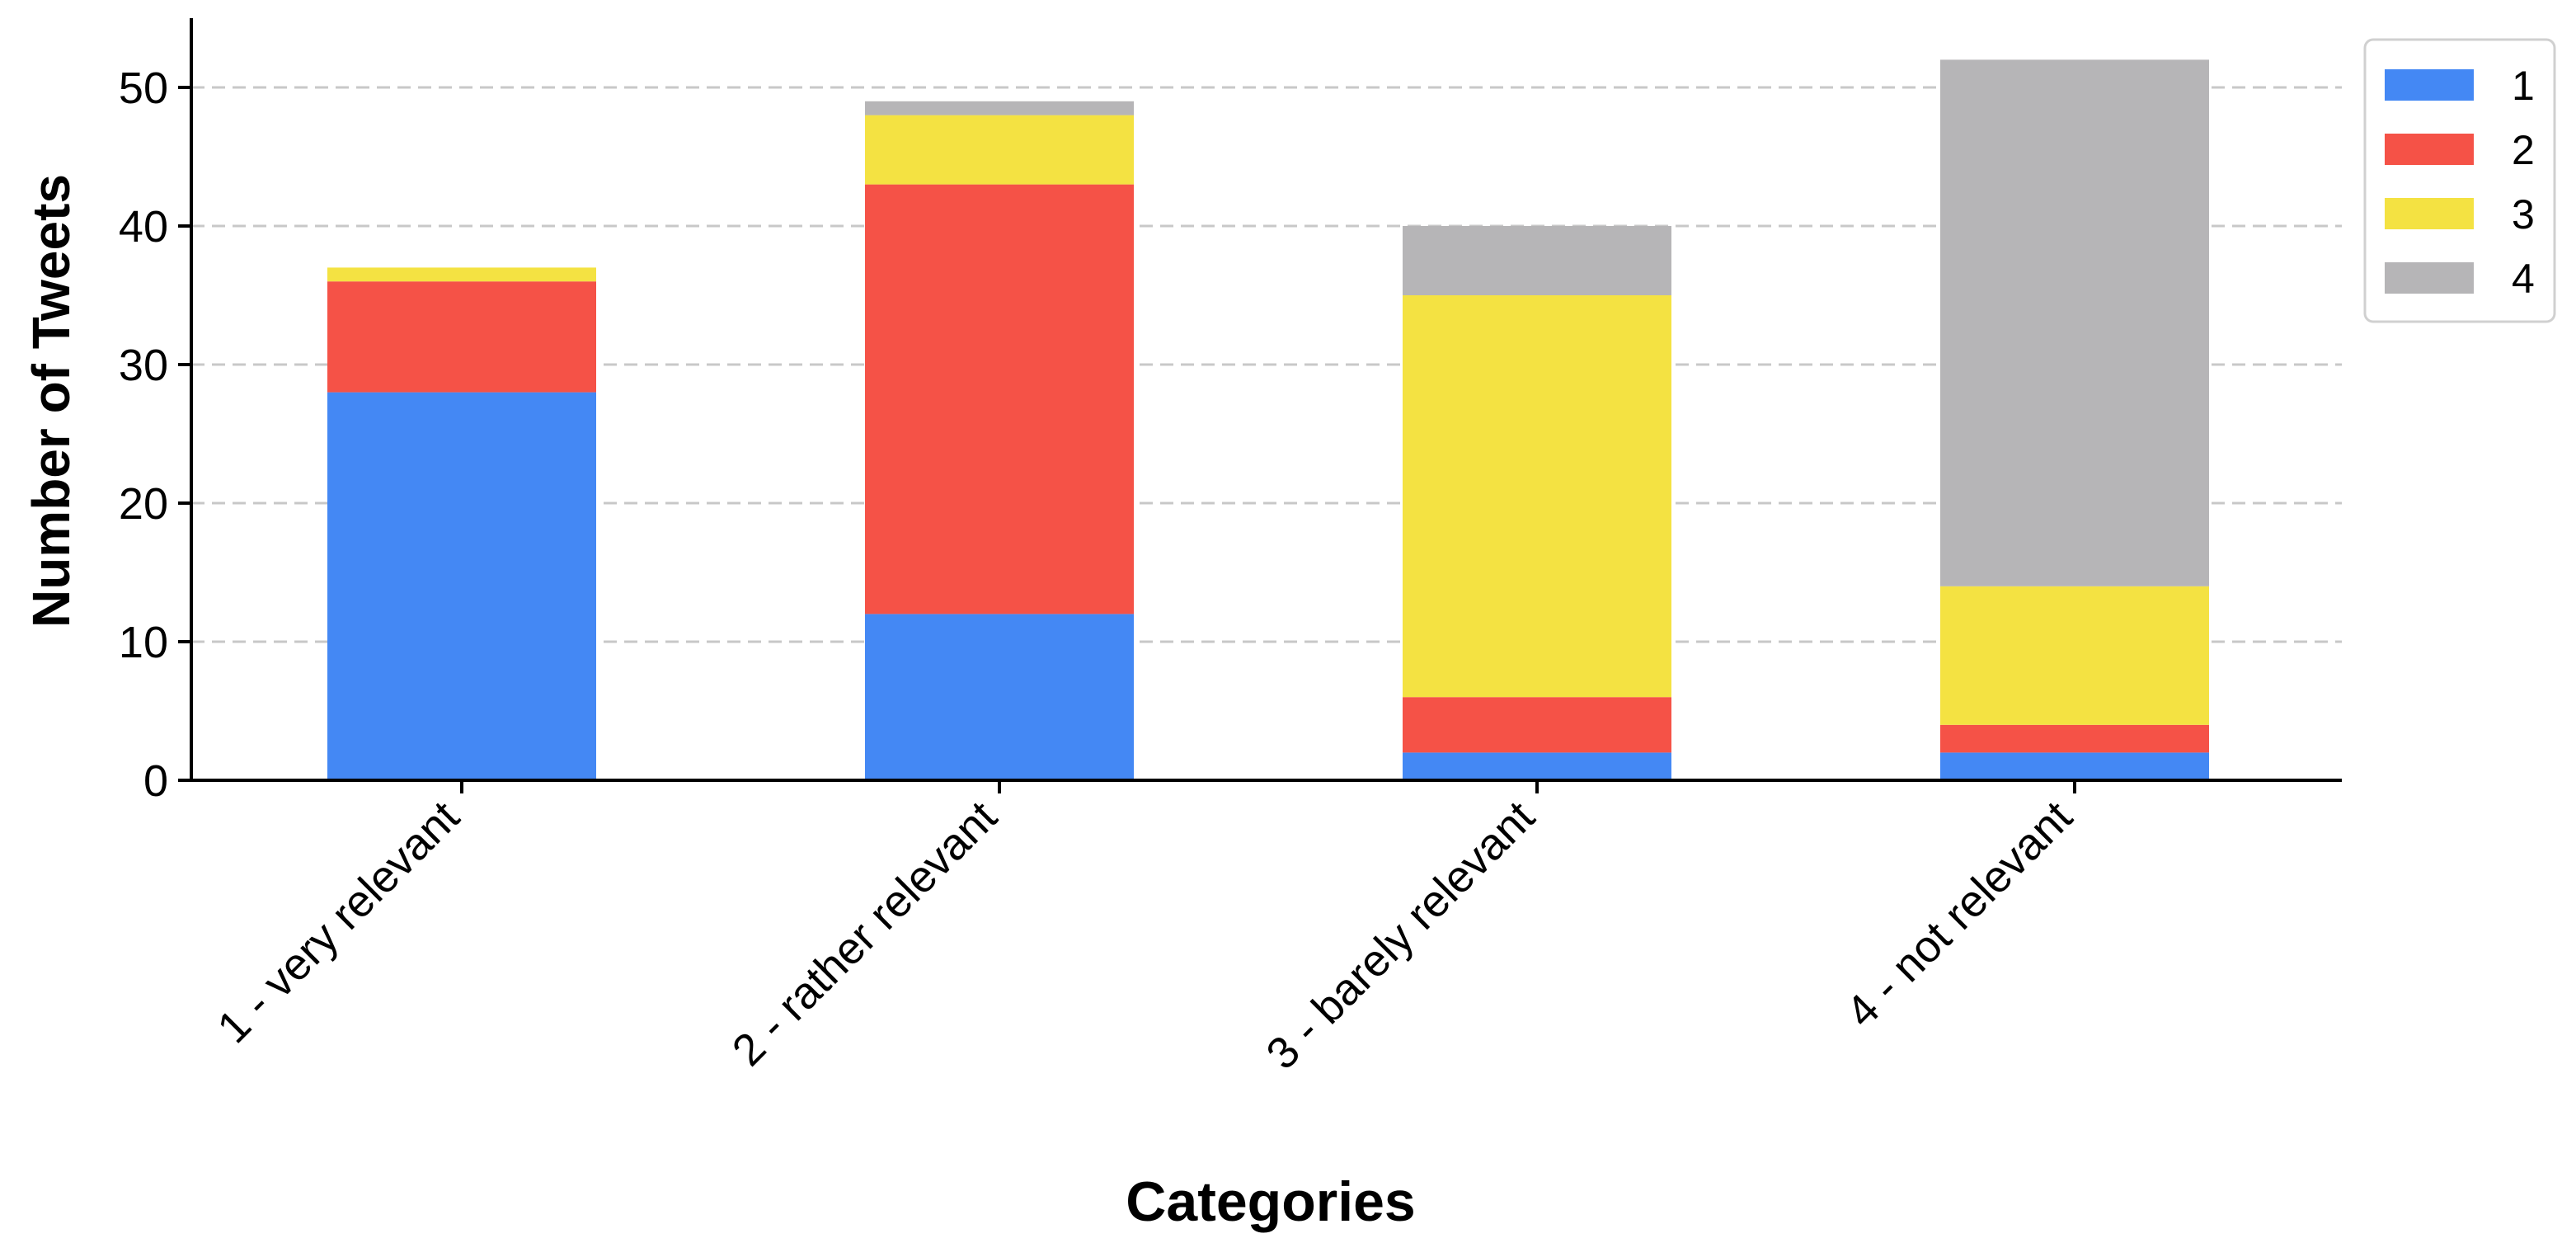 The image size is (2576, 1257). Describe the element at coordinates (2523, 86) in the screenshot. I see `legend-label: 1` at that location.